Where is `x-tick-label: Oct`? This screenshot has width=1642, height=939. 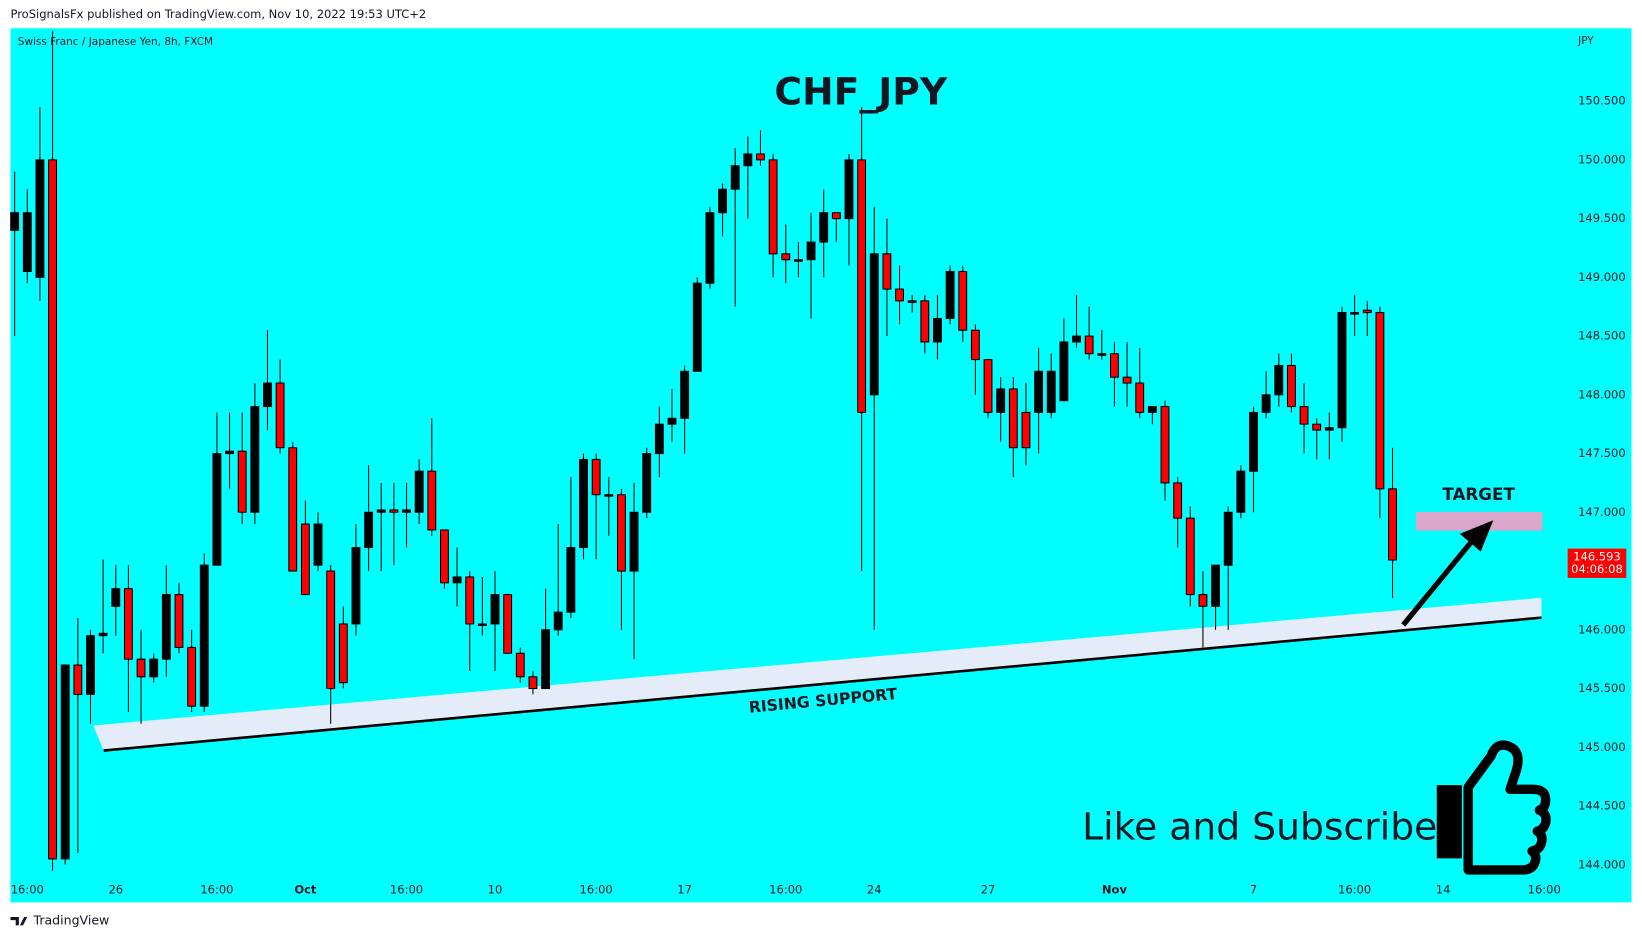
x-tick-label: Oct is located at coordinates (305, 889).